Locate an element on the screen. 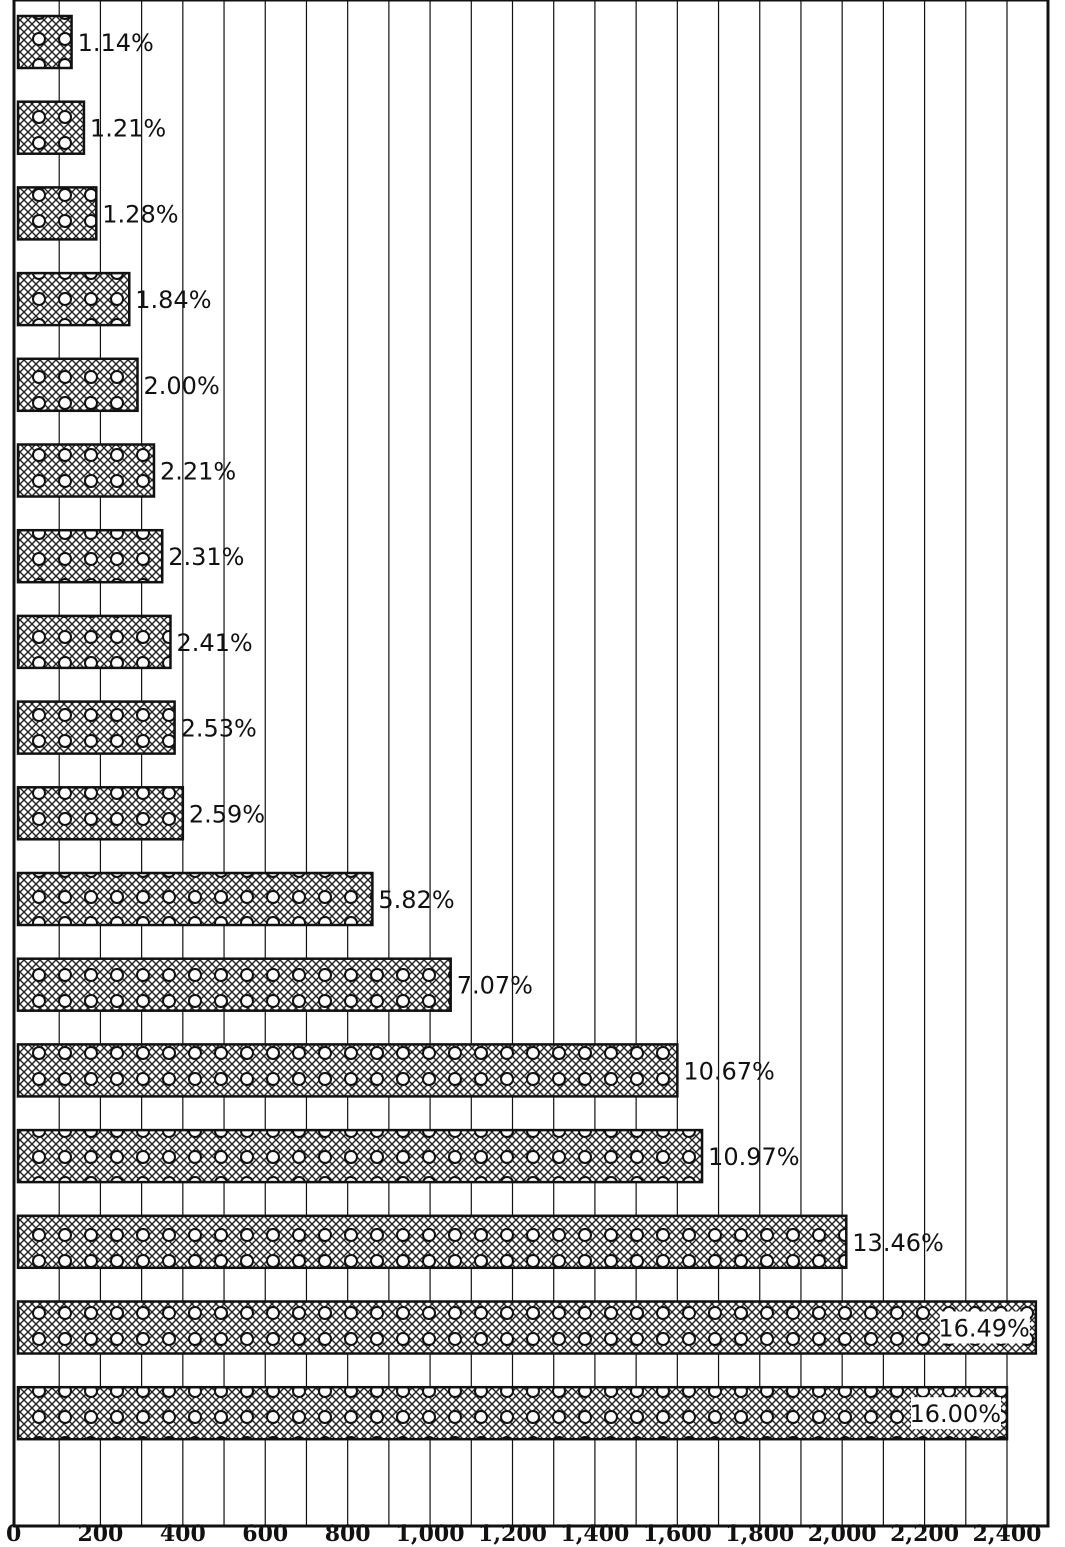 The height and width of the screenshot is (1547, 1065). bar-data-label: 1.28% is located at coordinates (140, 214).